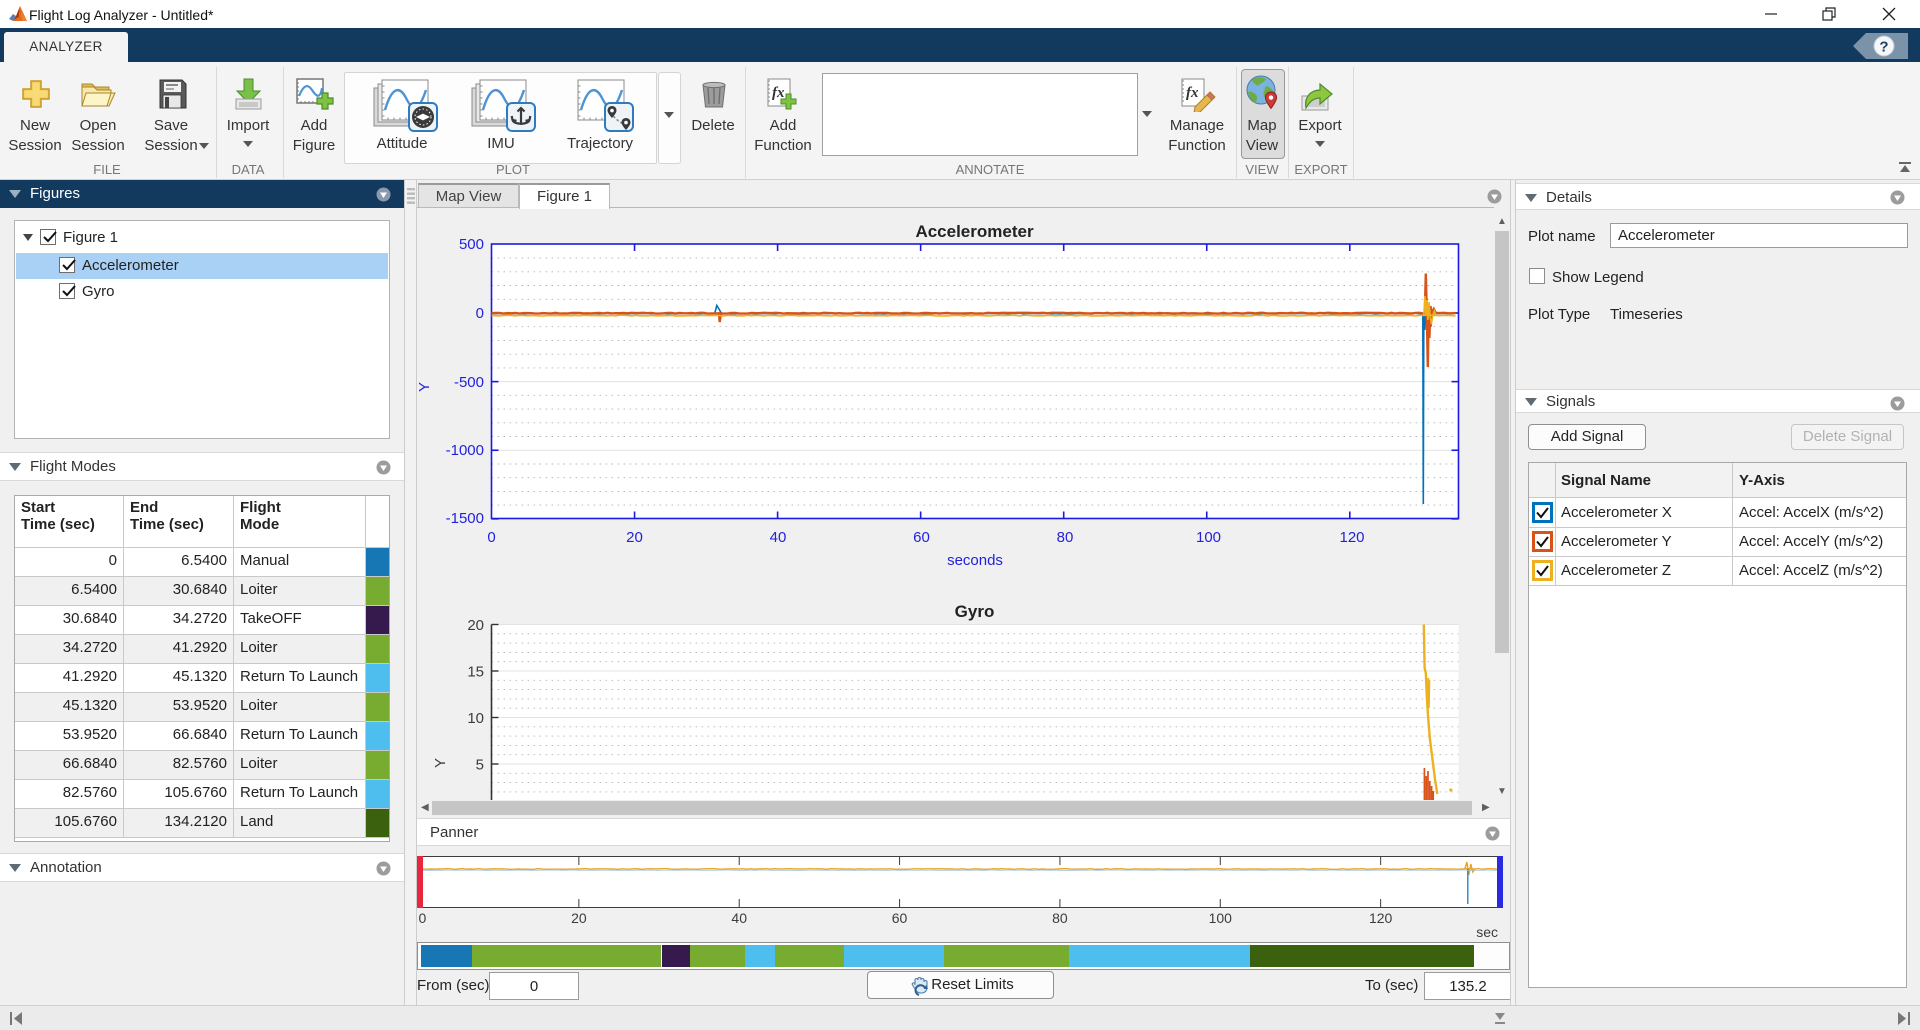  Describe the element at coordinates (480, 765) in the screenshot. I see `svg-text: 5` at that location.